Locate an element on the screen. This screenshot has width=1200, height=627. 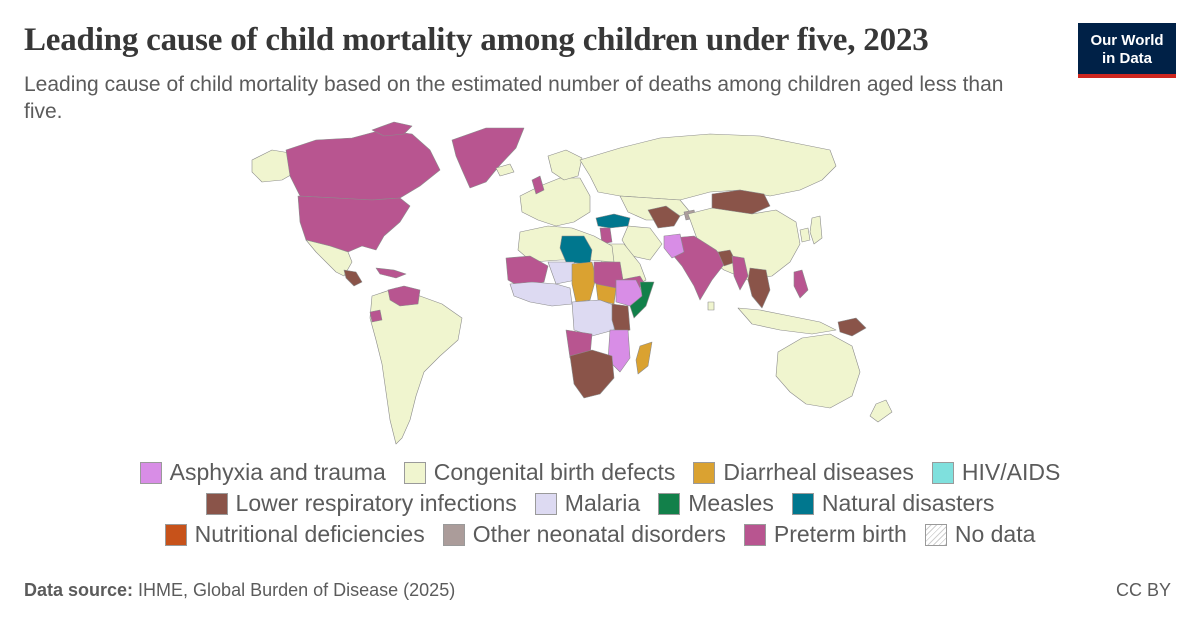
legend-label: Malaria is located at coordinates (602, 503).